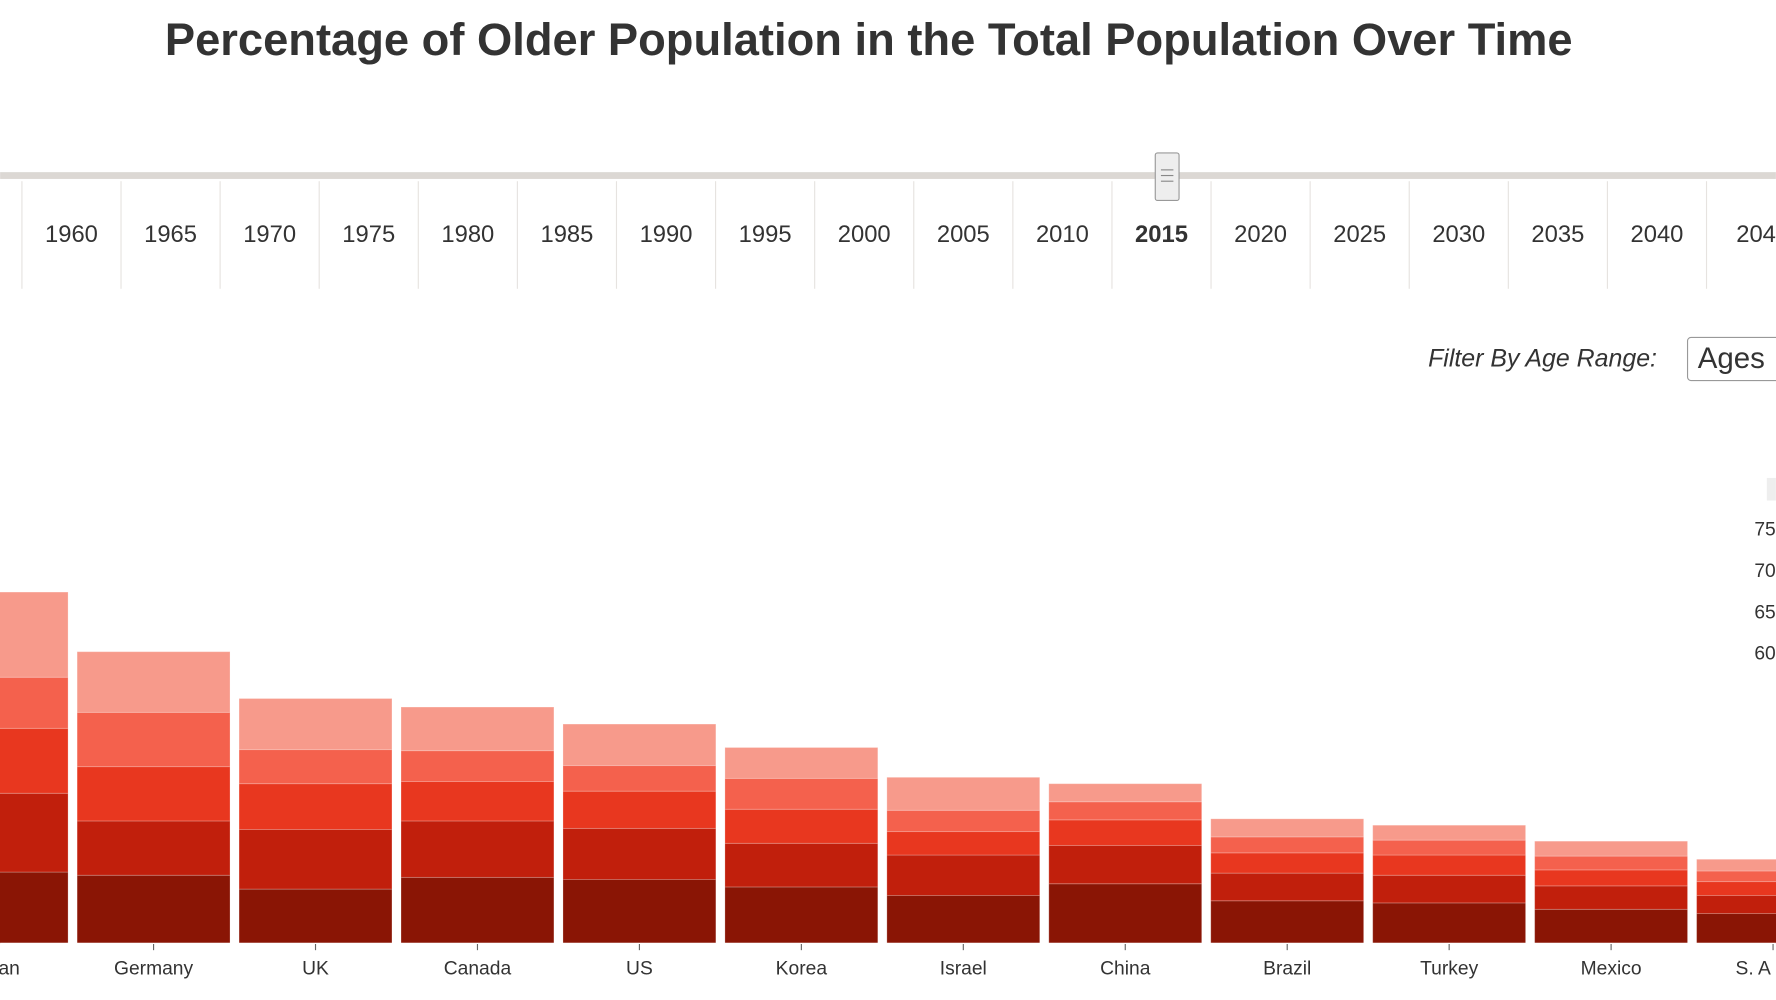  I want to click on year-label: 204, so click(1756, 234).